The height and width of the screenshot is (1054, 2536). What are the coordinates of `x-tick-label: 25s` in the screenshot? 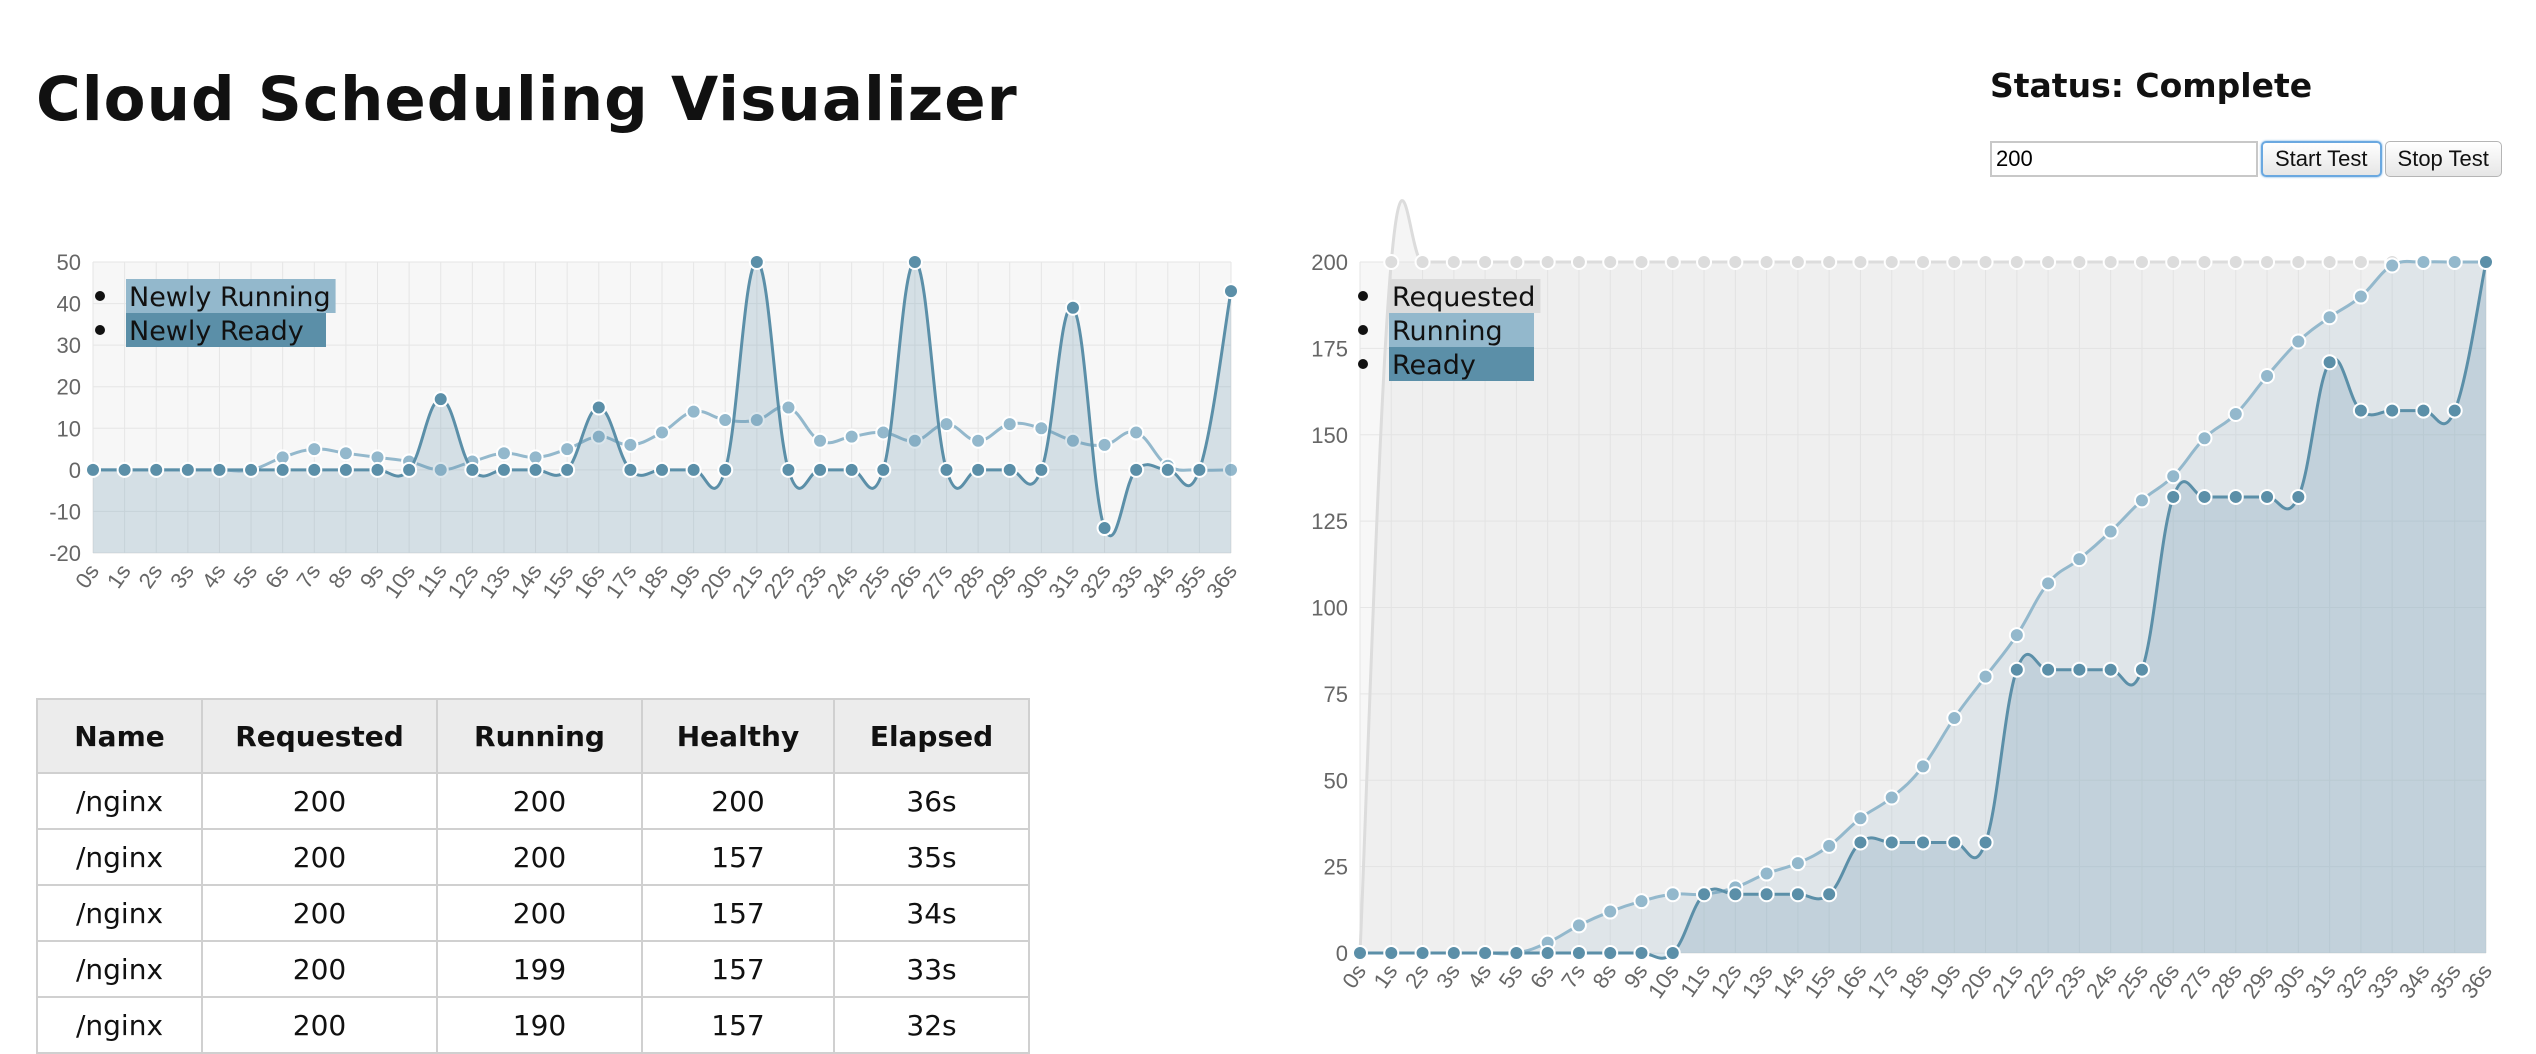 It's located at (874, 581).